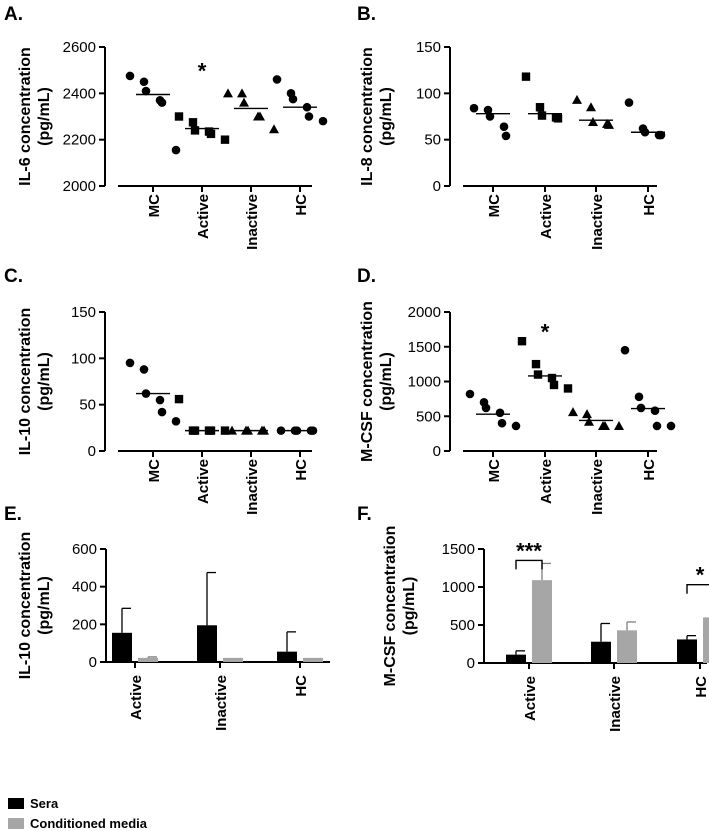  What do you see at coordinates (545, 331) in the screenshot?
I see `panel-d-significance-active: *` at bounding box center [545, 331].